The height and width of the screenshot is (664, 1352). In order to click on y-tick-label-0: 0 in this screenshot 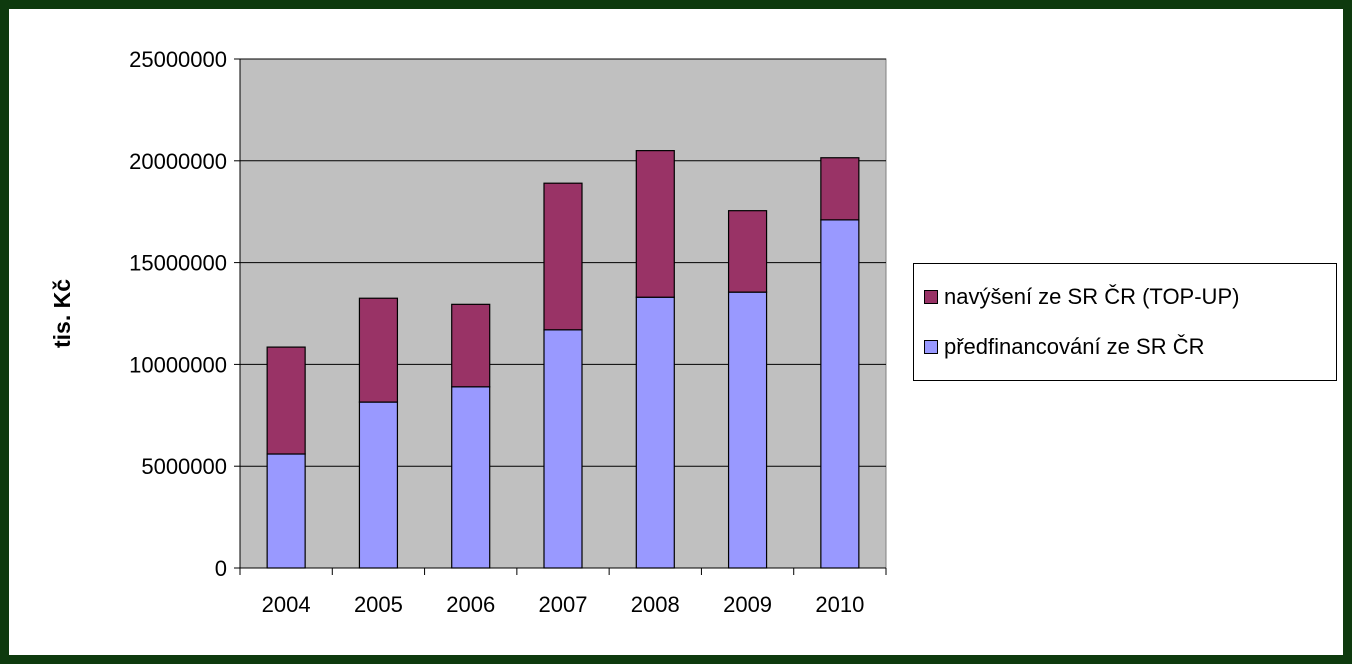, I will do `click(221, 568)`.